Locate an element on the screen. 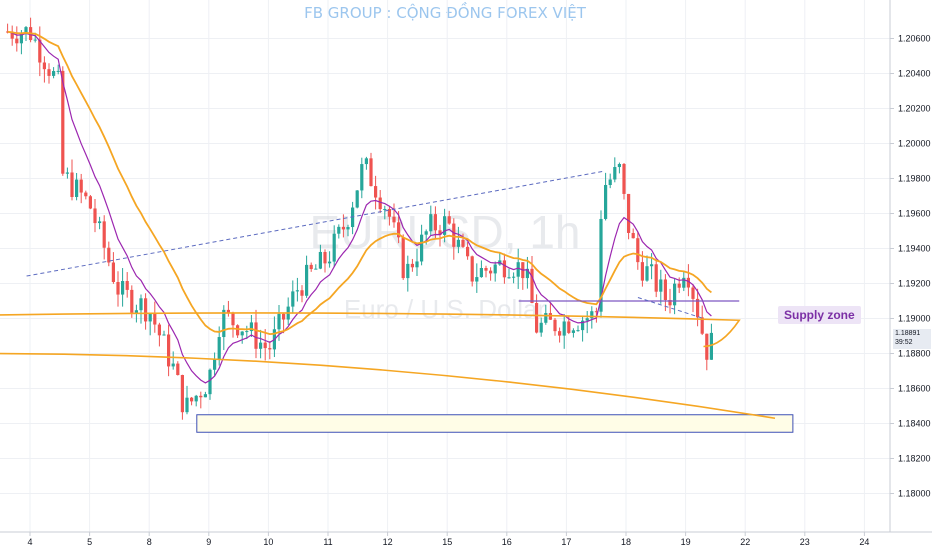  time-axis: 4 5 8 9 10 11 12 15 16 17 18 19 22 23 24 is located at coordinates (448, 539).